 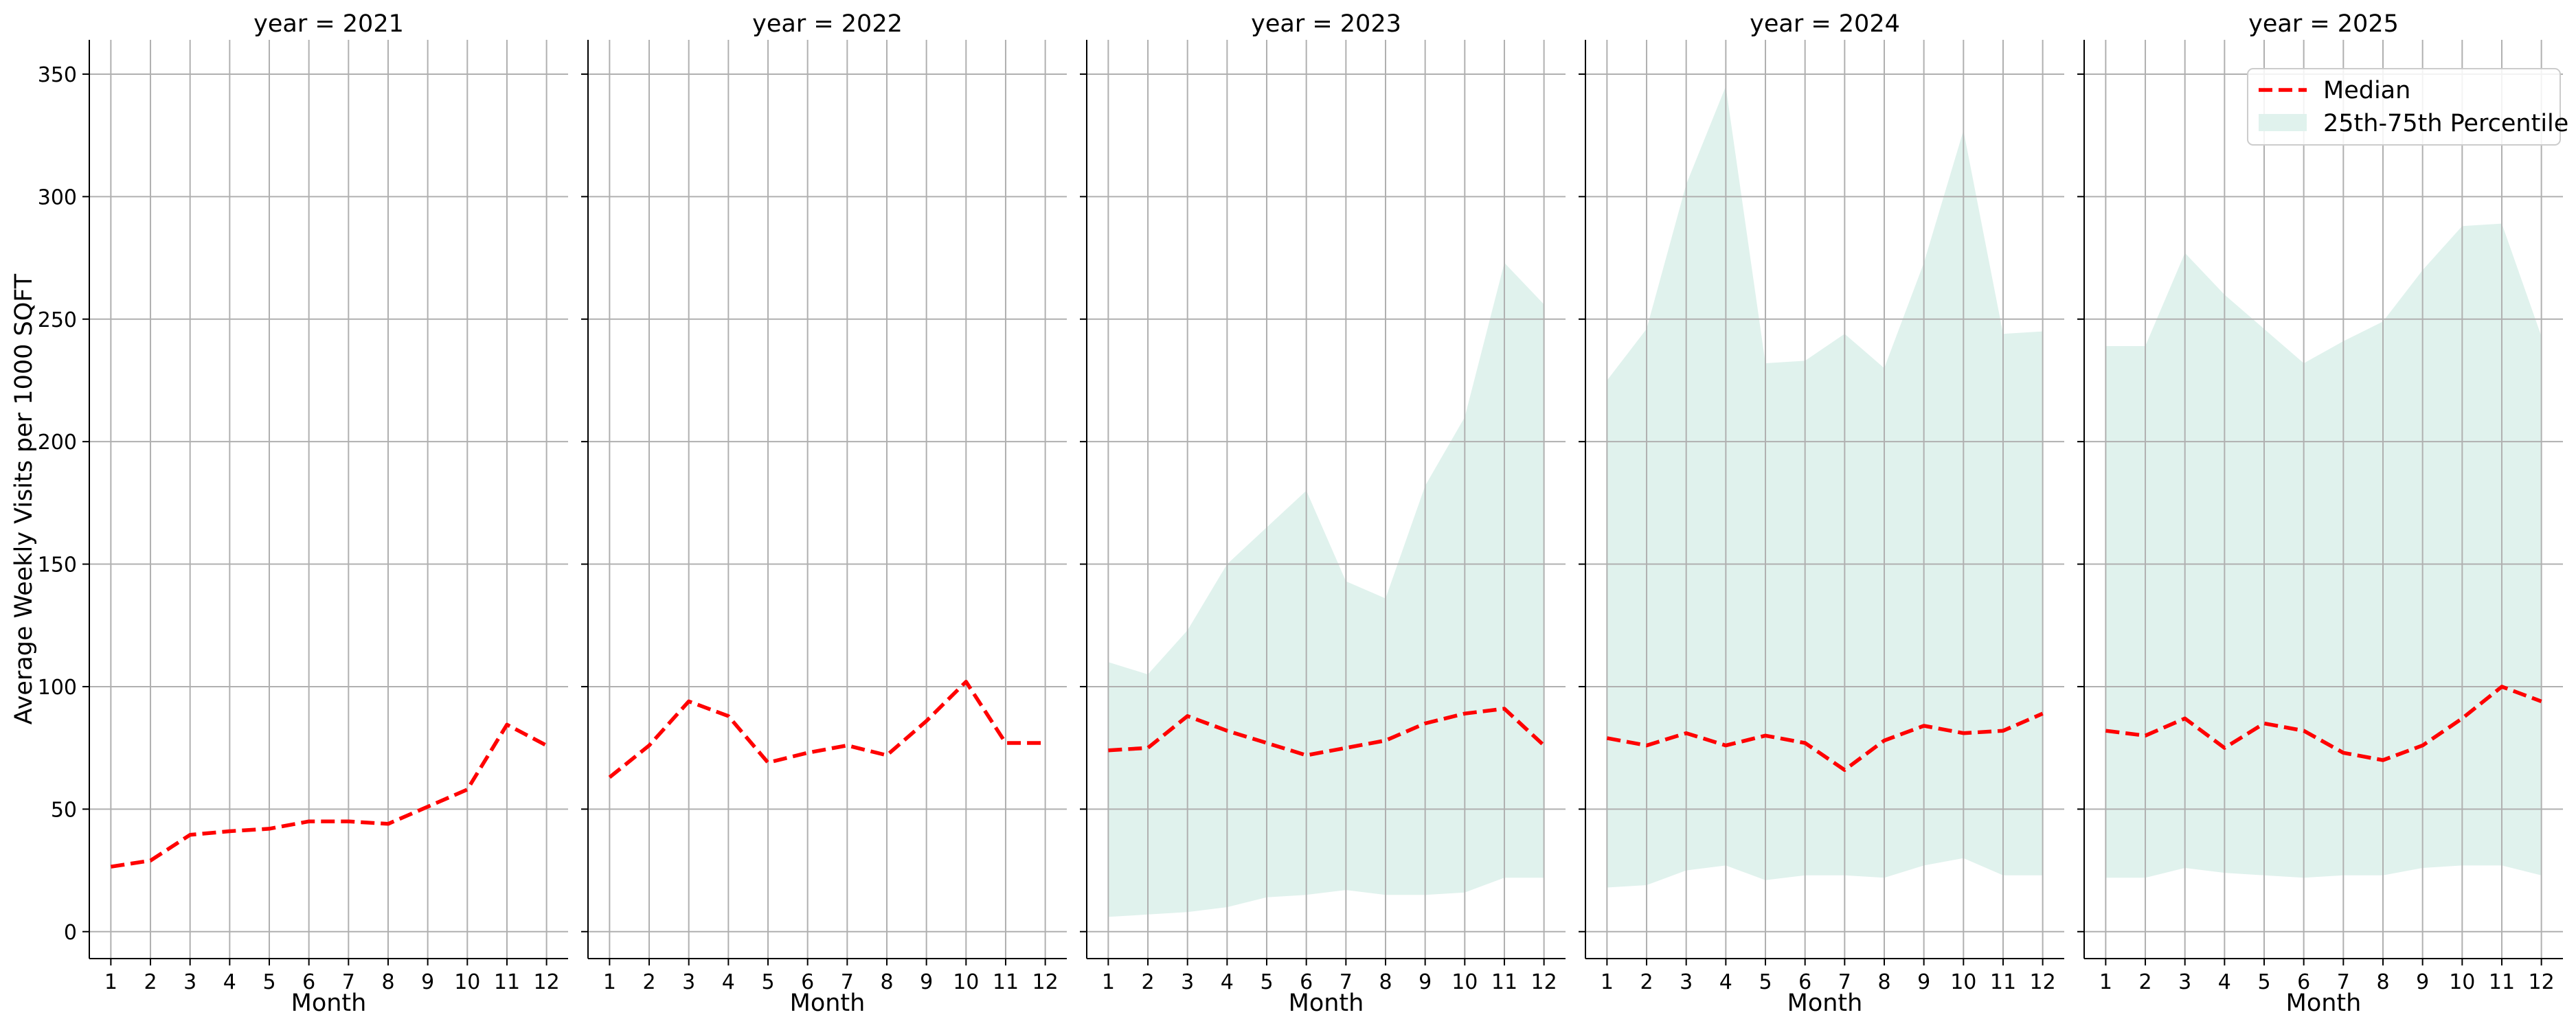 I want to click on legend: Median 25th-75th Percentile, so click(x=2407, y=107).